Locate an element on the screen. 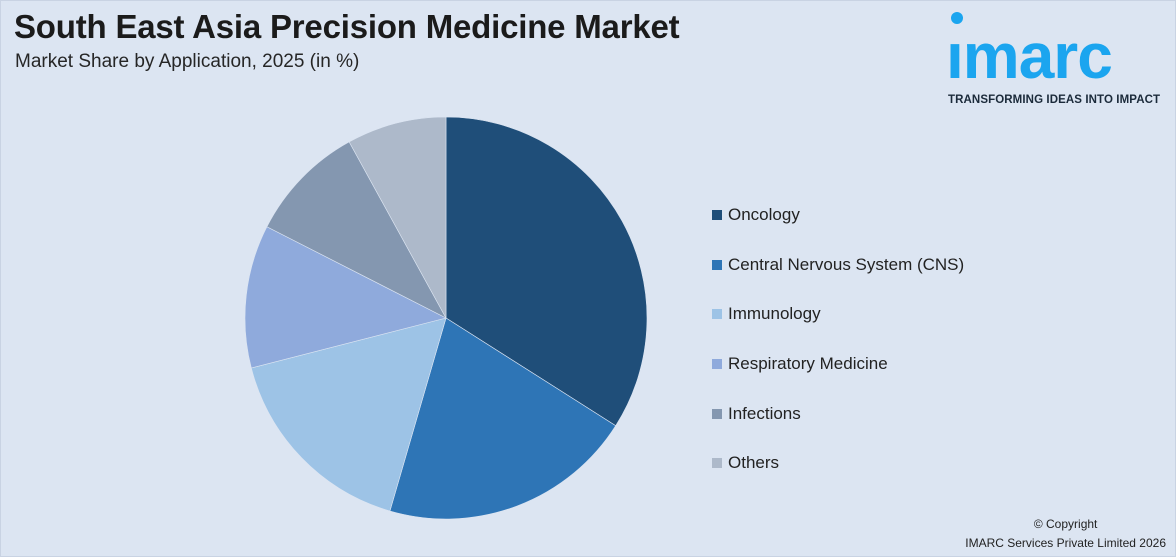 Image resolution: width=1176 pixels, height=557 pixels. pie-slice-central-nervous-system-cns is located at coordinates (503, 418).